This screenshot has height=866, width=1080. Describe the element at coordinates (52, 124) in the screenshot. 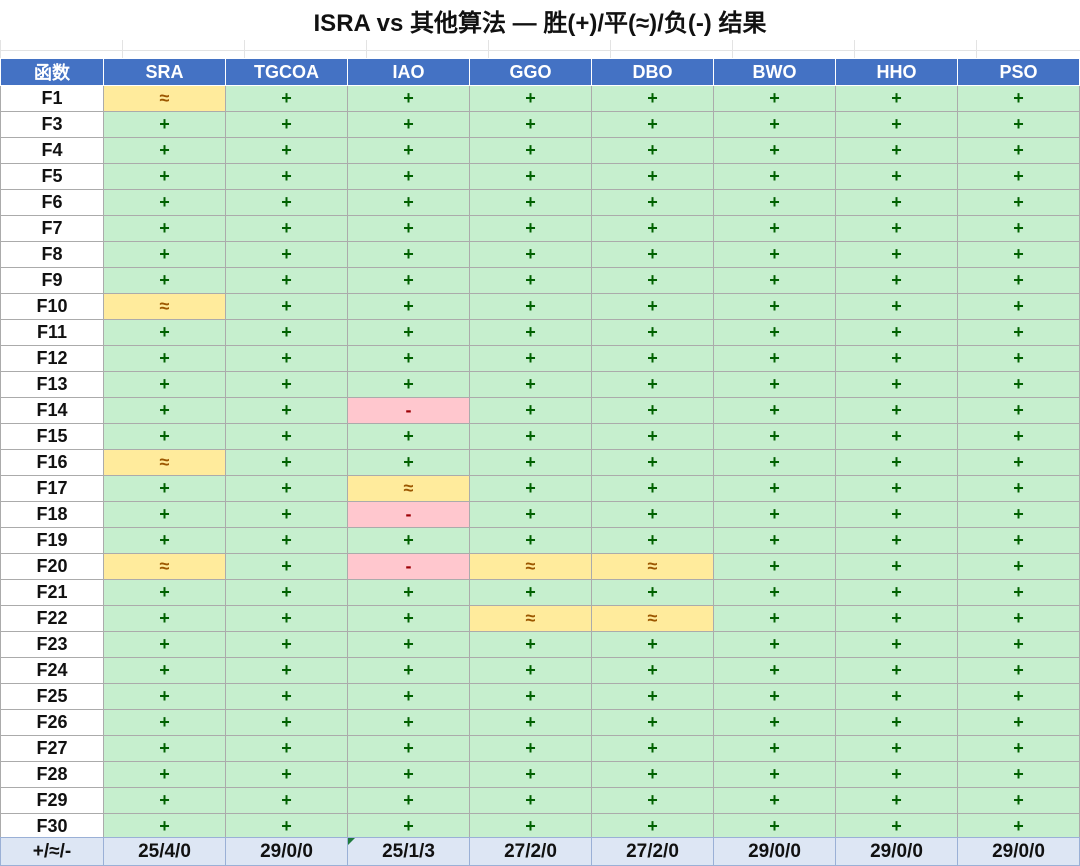

I see `function-name-cell: F3` at that location.